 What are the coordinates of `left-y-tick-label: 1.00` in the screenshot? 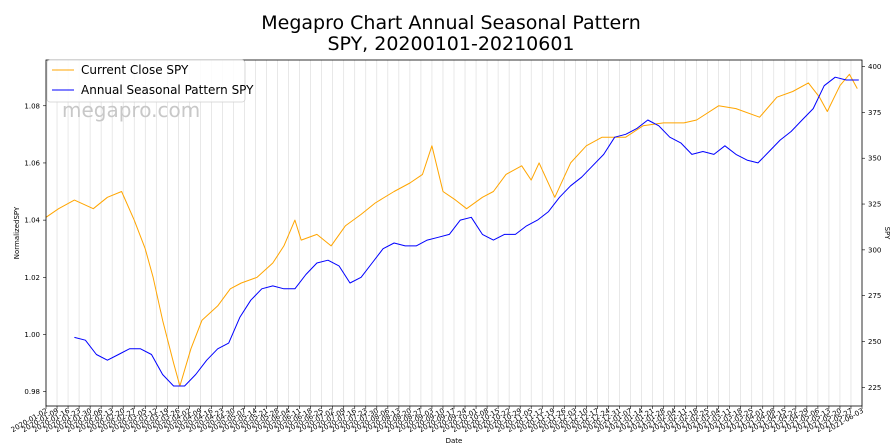 It's located at (32, 335).